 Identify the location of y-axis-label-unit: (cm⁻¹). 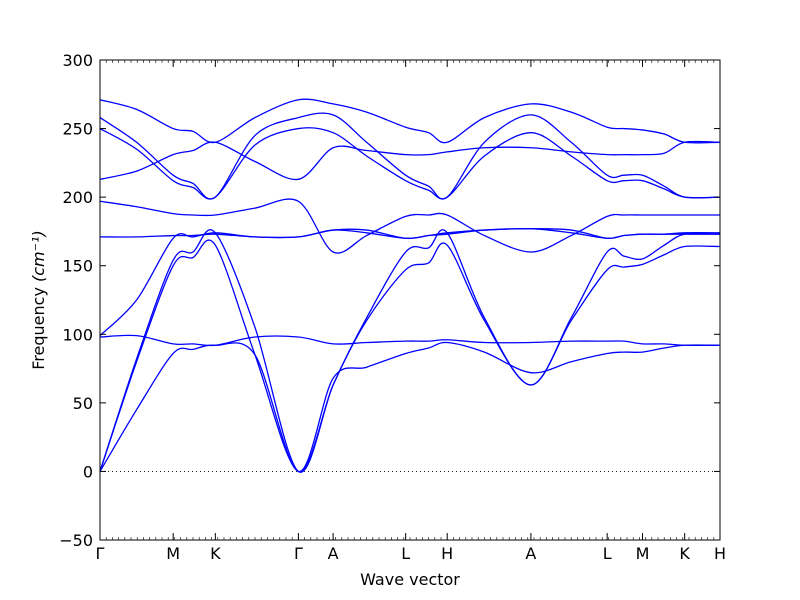
(38, 256).